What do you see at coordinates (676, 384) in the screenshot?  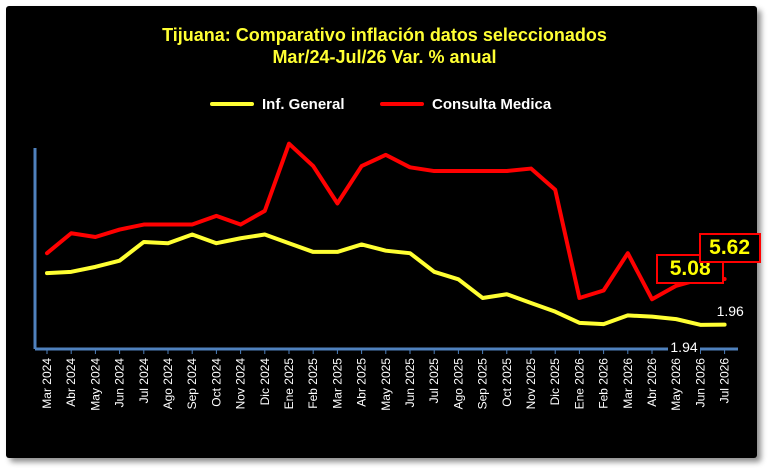 I see `x-tick-label: May 2026` at bounding box center [676, 384].